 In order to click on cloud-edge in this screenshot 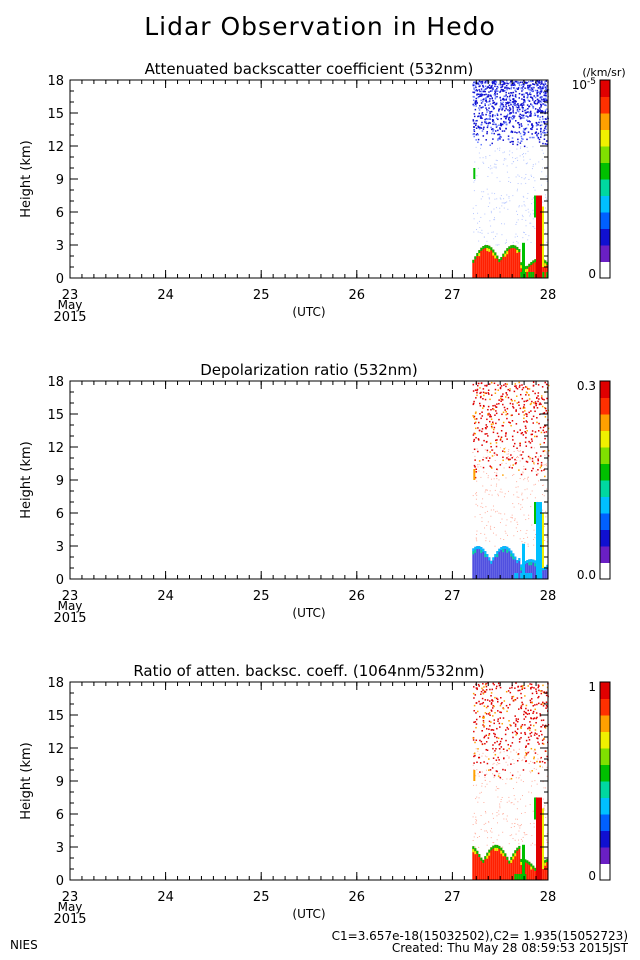, I will do `click(535, 513)`.